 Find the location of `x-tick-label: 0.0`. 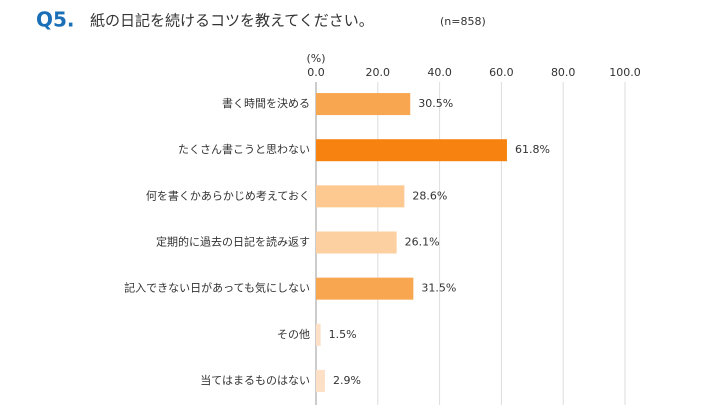

x-tick-label: 0.0 is located at coordinates (316, 72).